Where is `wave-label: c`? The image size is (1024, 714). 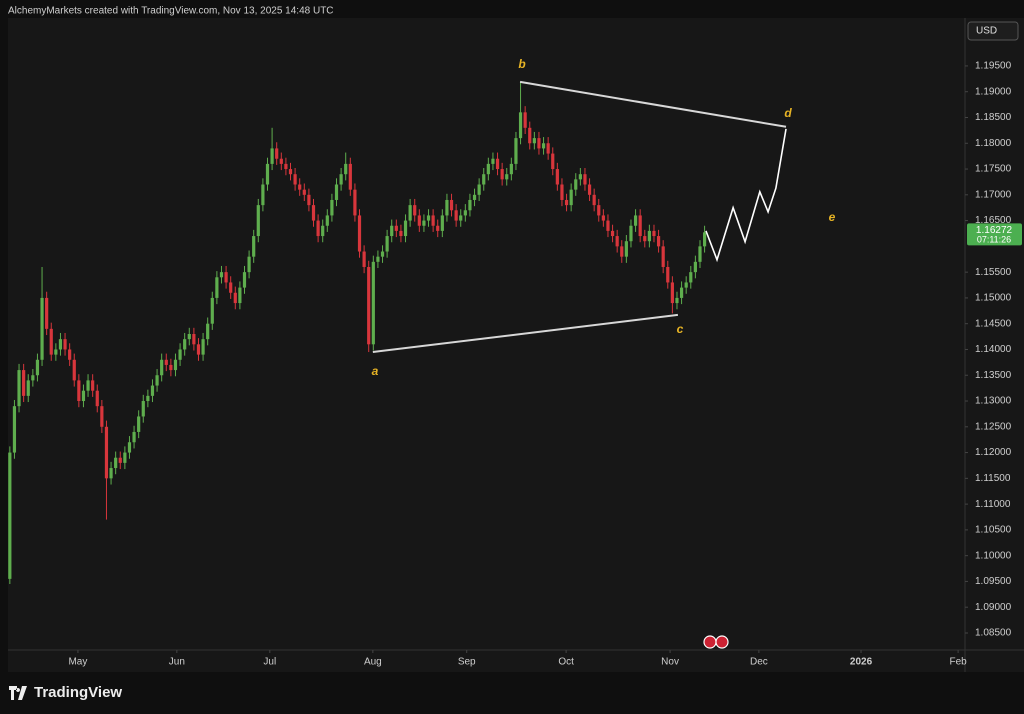
wave-label: c is located at coordinates (680, 329).